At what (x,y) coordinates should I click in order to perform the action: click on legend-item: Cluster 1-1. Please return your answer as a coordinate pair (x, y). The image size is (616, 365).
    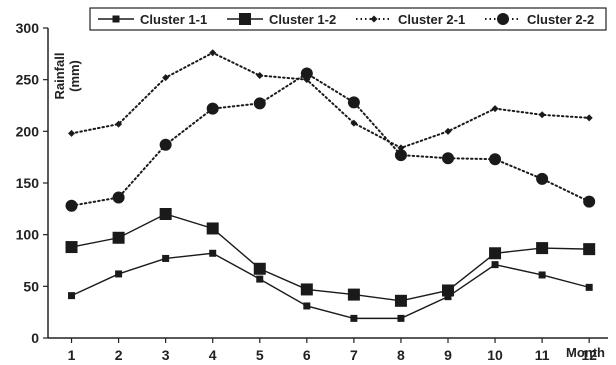
    Looking at the image, I should click on (152, 19).